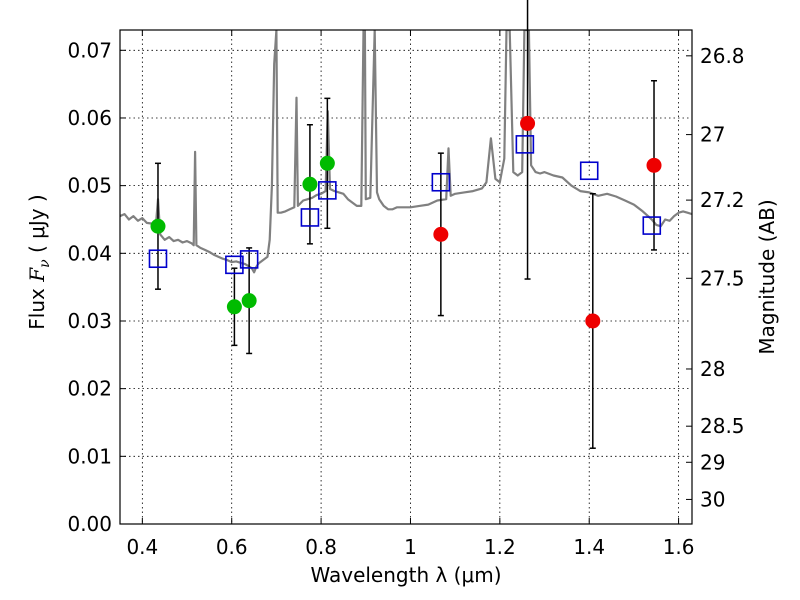 This screenshot has height=600, width=800. Describe the element at coordinates (89, 50) in the screenshot. I see `y-tick-label: 0.07` at that location.